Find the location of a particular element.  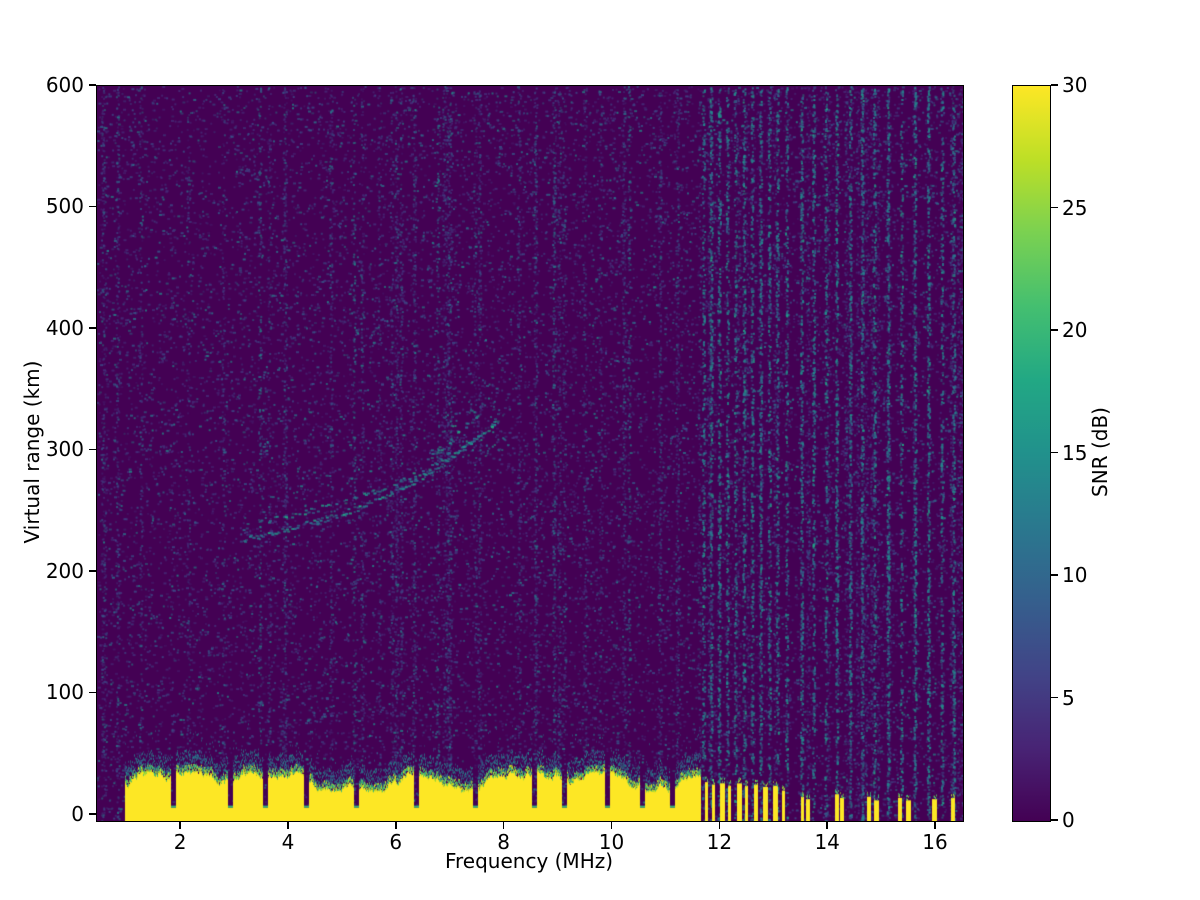

x-tick-label: 10 is located at coordinates (611, 842).